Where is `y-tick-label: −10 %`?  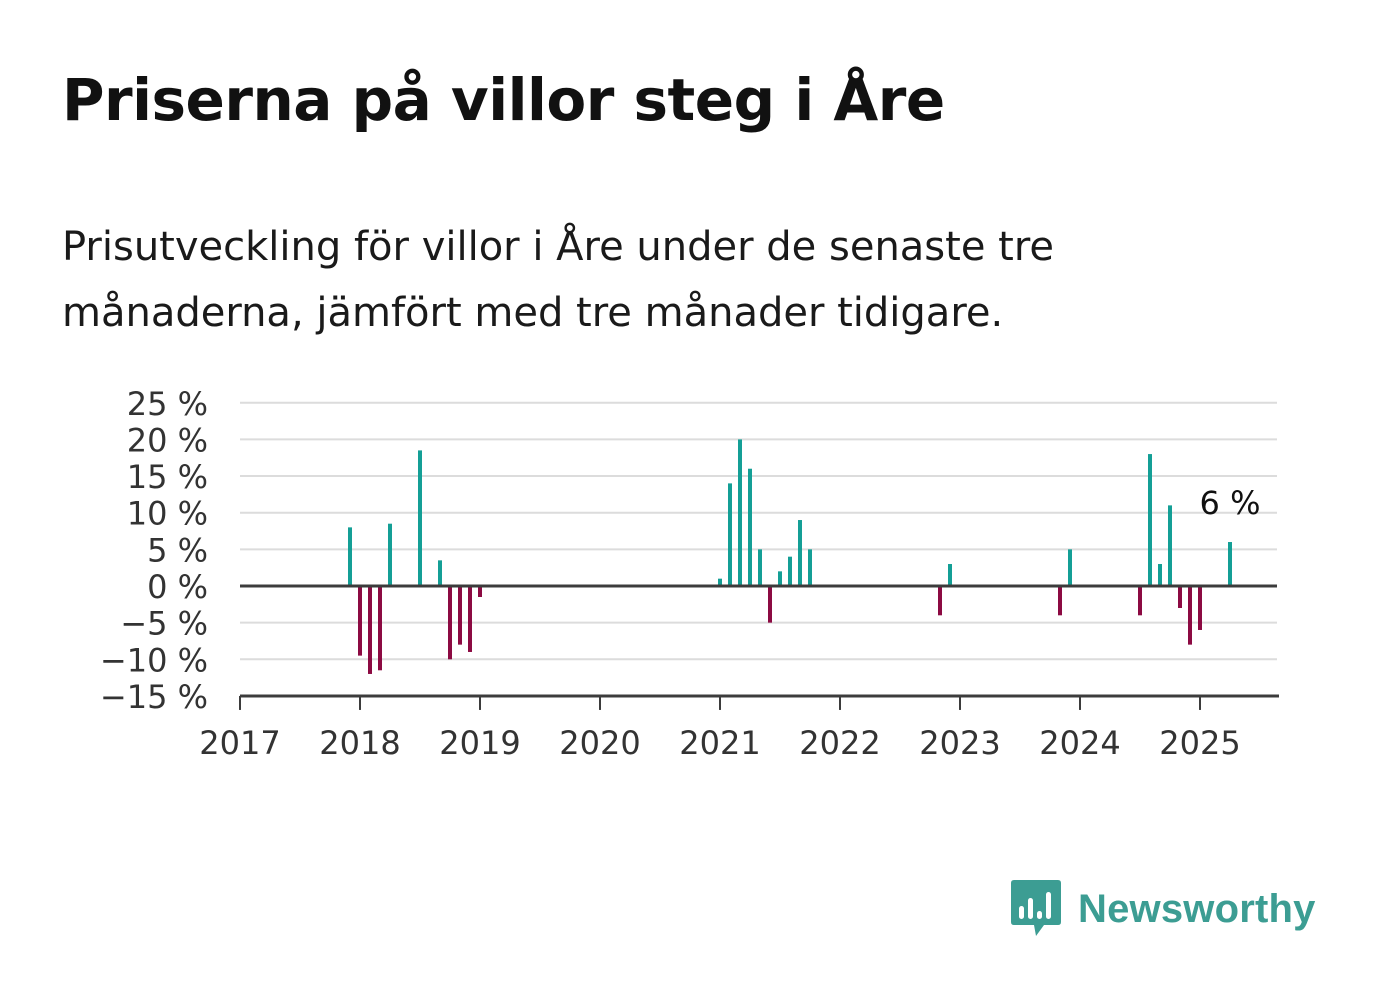 y-tick-label: −10 % is located at coordinates (154, 660).